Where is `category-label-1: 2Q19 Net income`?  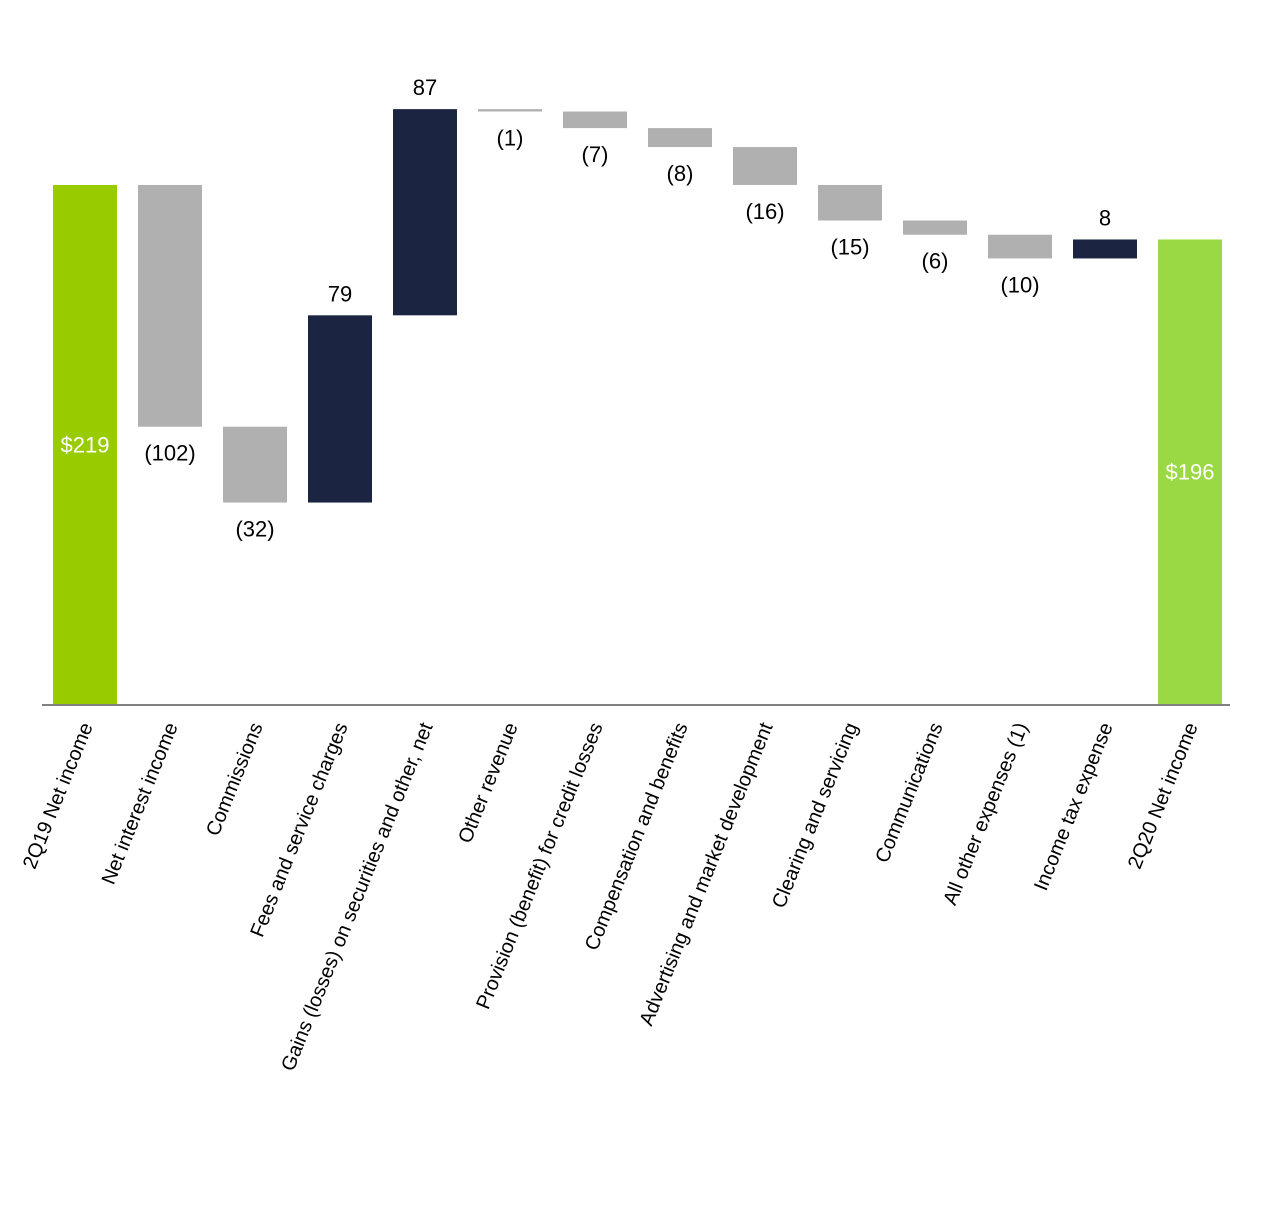
category-label-1: 2Q19 Net income is located at coordinates (58, 796).